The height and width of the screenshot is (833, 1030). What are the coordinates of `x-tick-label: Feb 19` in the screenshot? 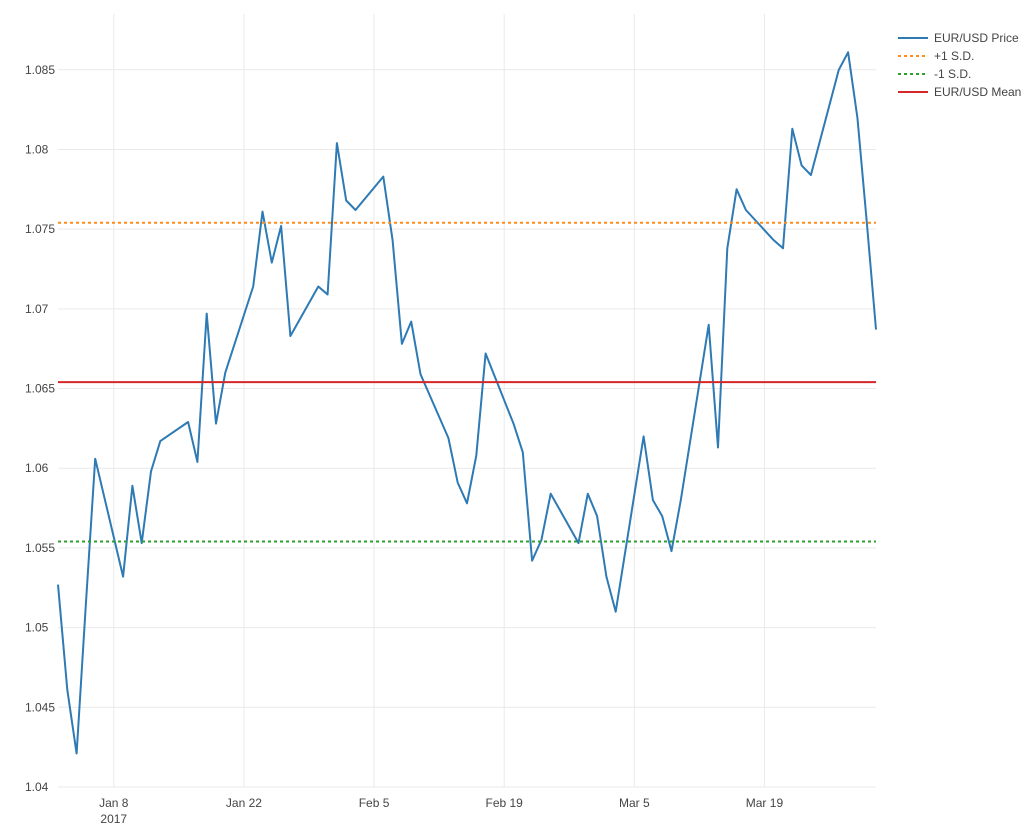 It's located at (505, 803).